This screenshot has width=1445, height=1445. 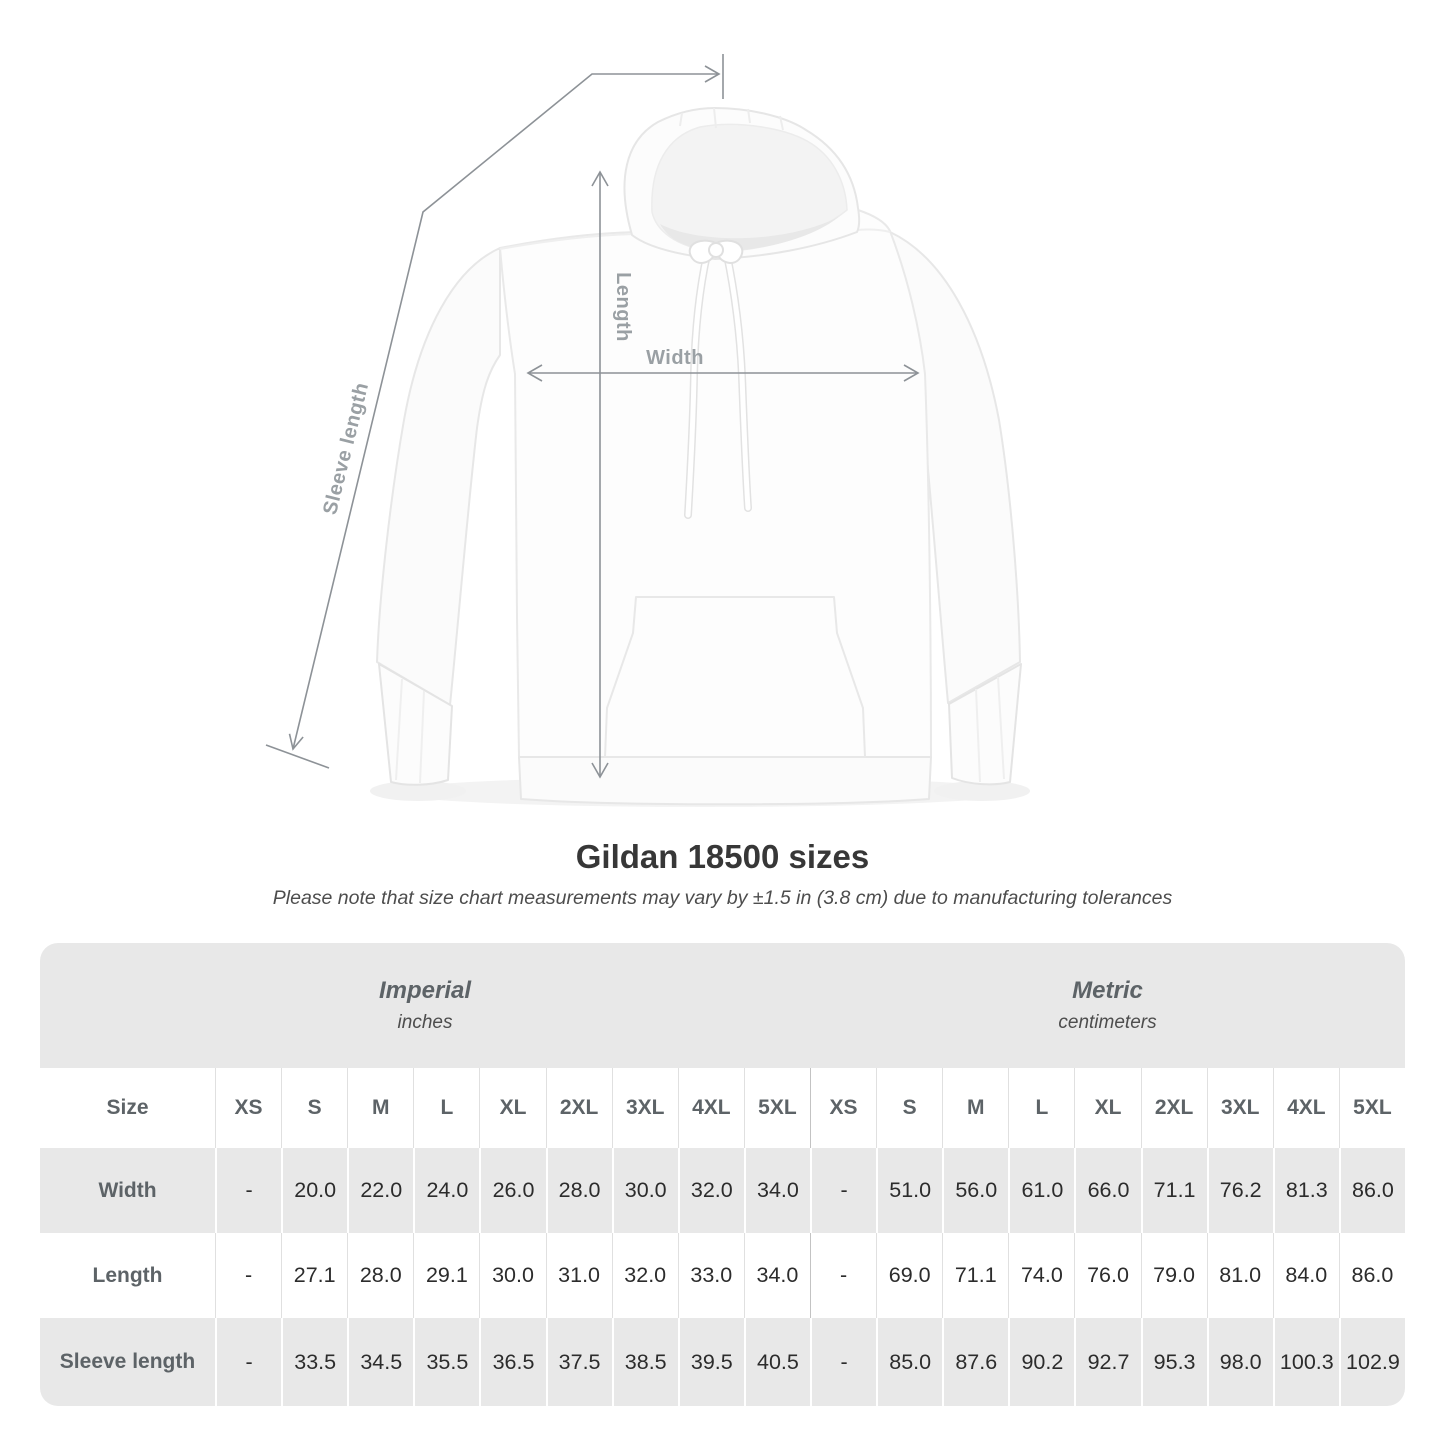 What do you see at coordinates (380, 1108) in the screenshot?
I see `size-header-imperial-m: M` at bounding box center [380, 1108].